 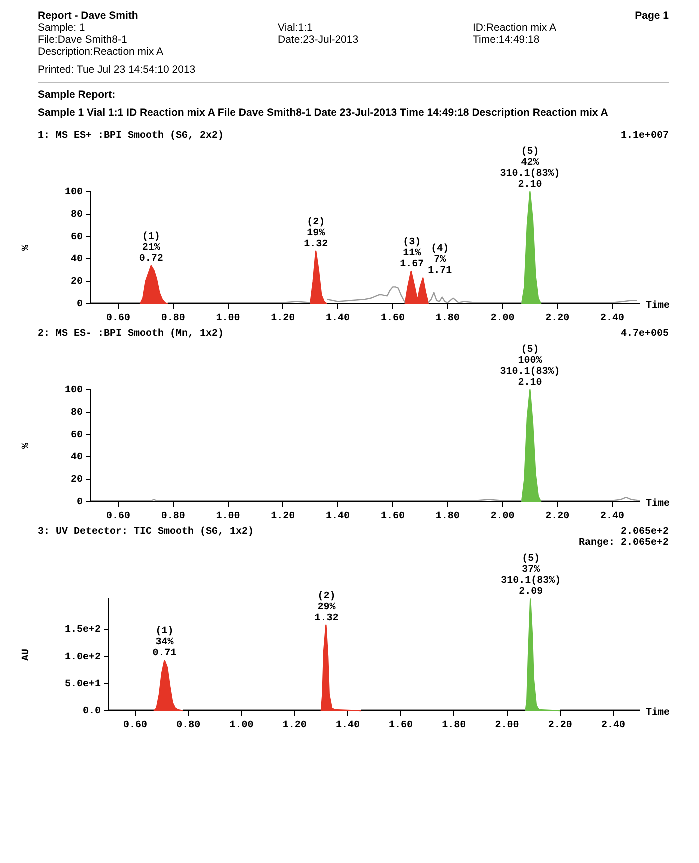 What do you see at coordinates (101, 52) in the screenshot?
I see `text: Description:Reaction mix A` at bounding box center [101, 52].